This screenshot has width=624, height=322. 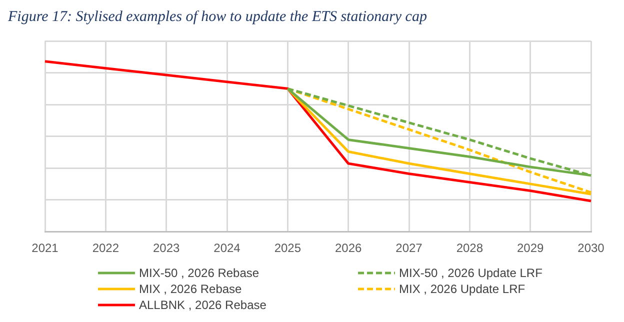 What do you see at coordinates (470, 248) in the screenshot?
I see `x-tick-label: 2028` at bounding box center [470, 248].